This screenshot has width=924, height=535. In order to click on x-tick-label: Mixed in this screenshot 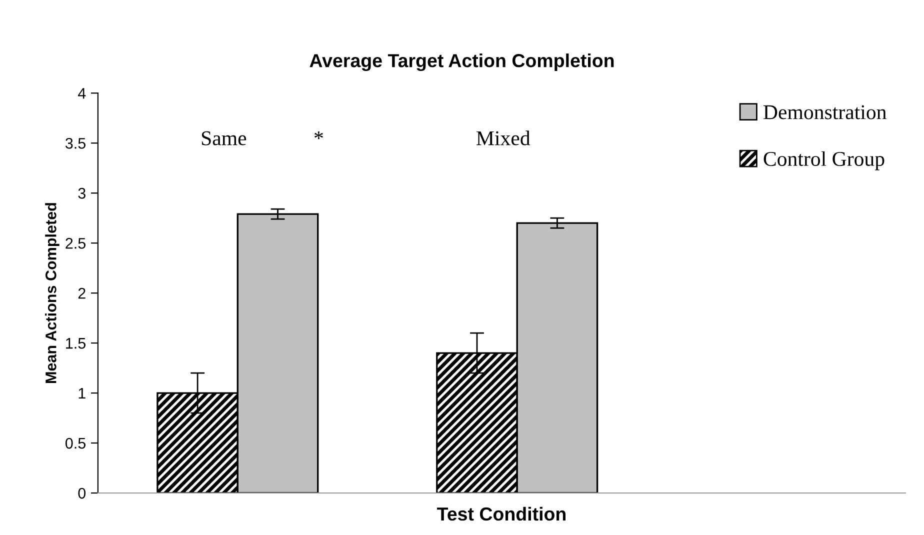, I will do `click(503, 138)`.